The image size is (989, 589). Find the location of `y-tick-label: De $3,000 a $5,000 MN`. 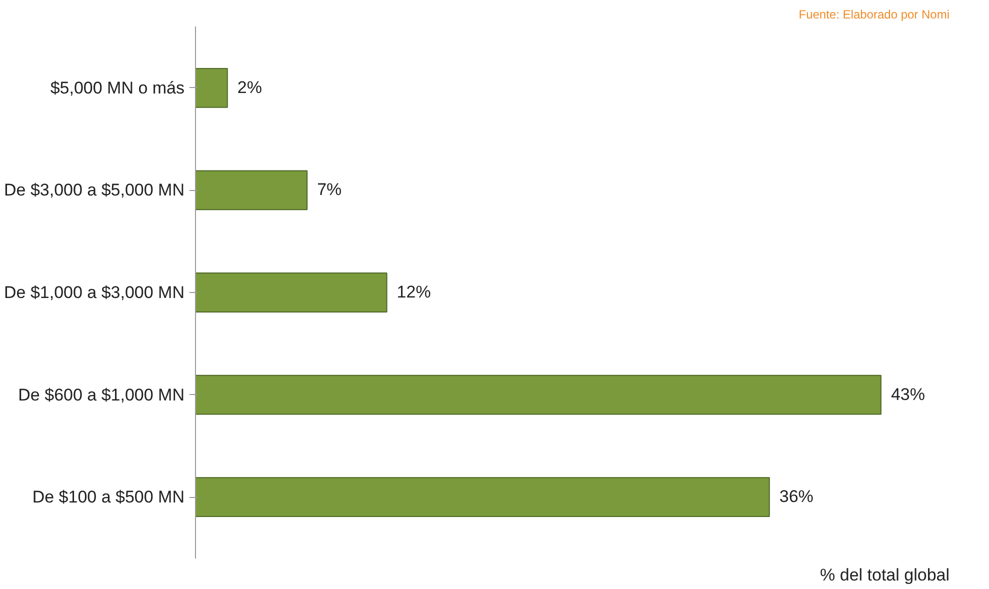

y-tick-label: De $3,000 a $5,000 MN is located at coordinates (94, 190).